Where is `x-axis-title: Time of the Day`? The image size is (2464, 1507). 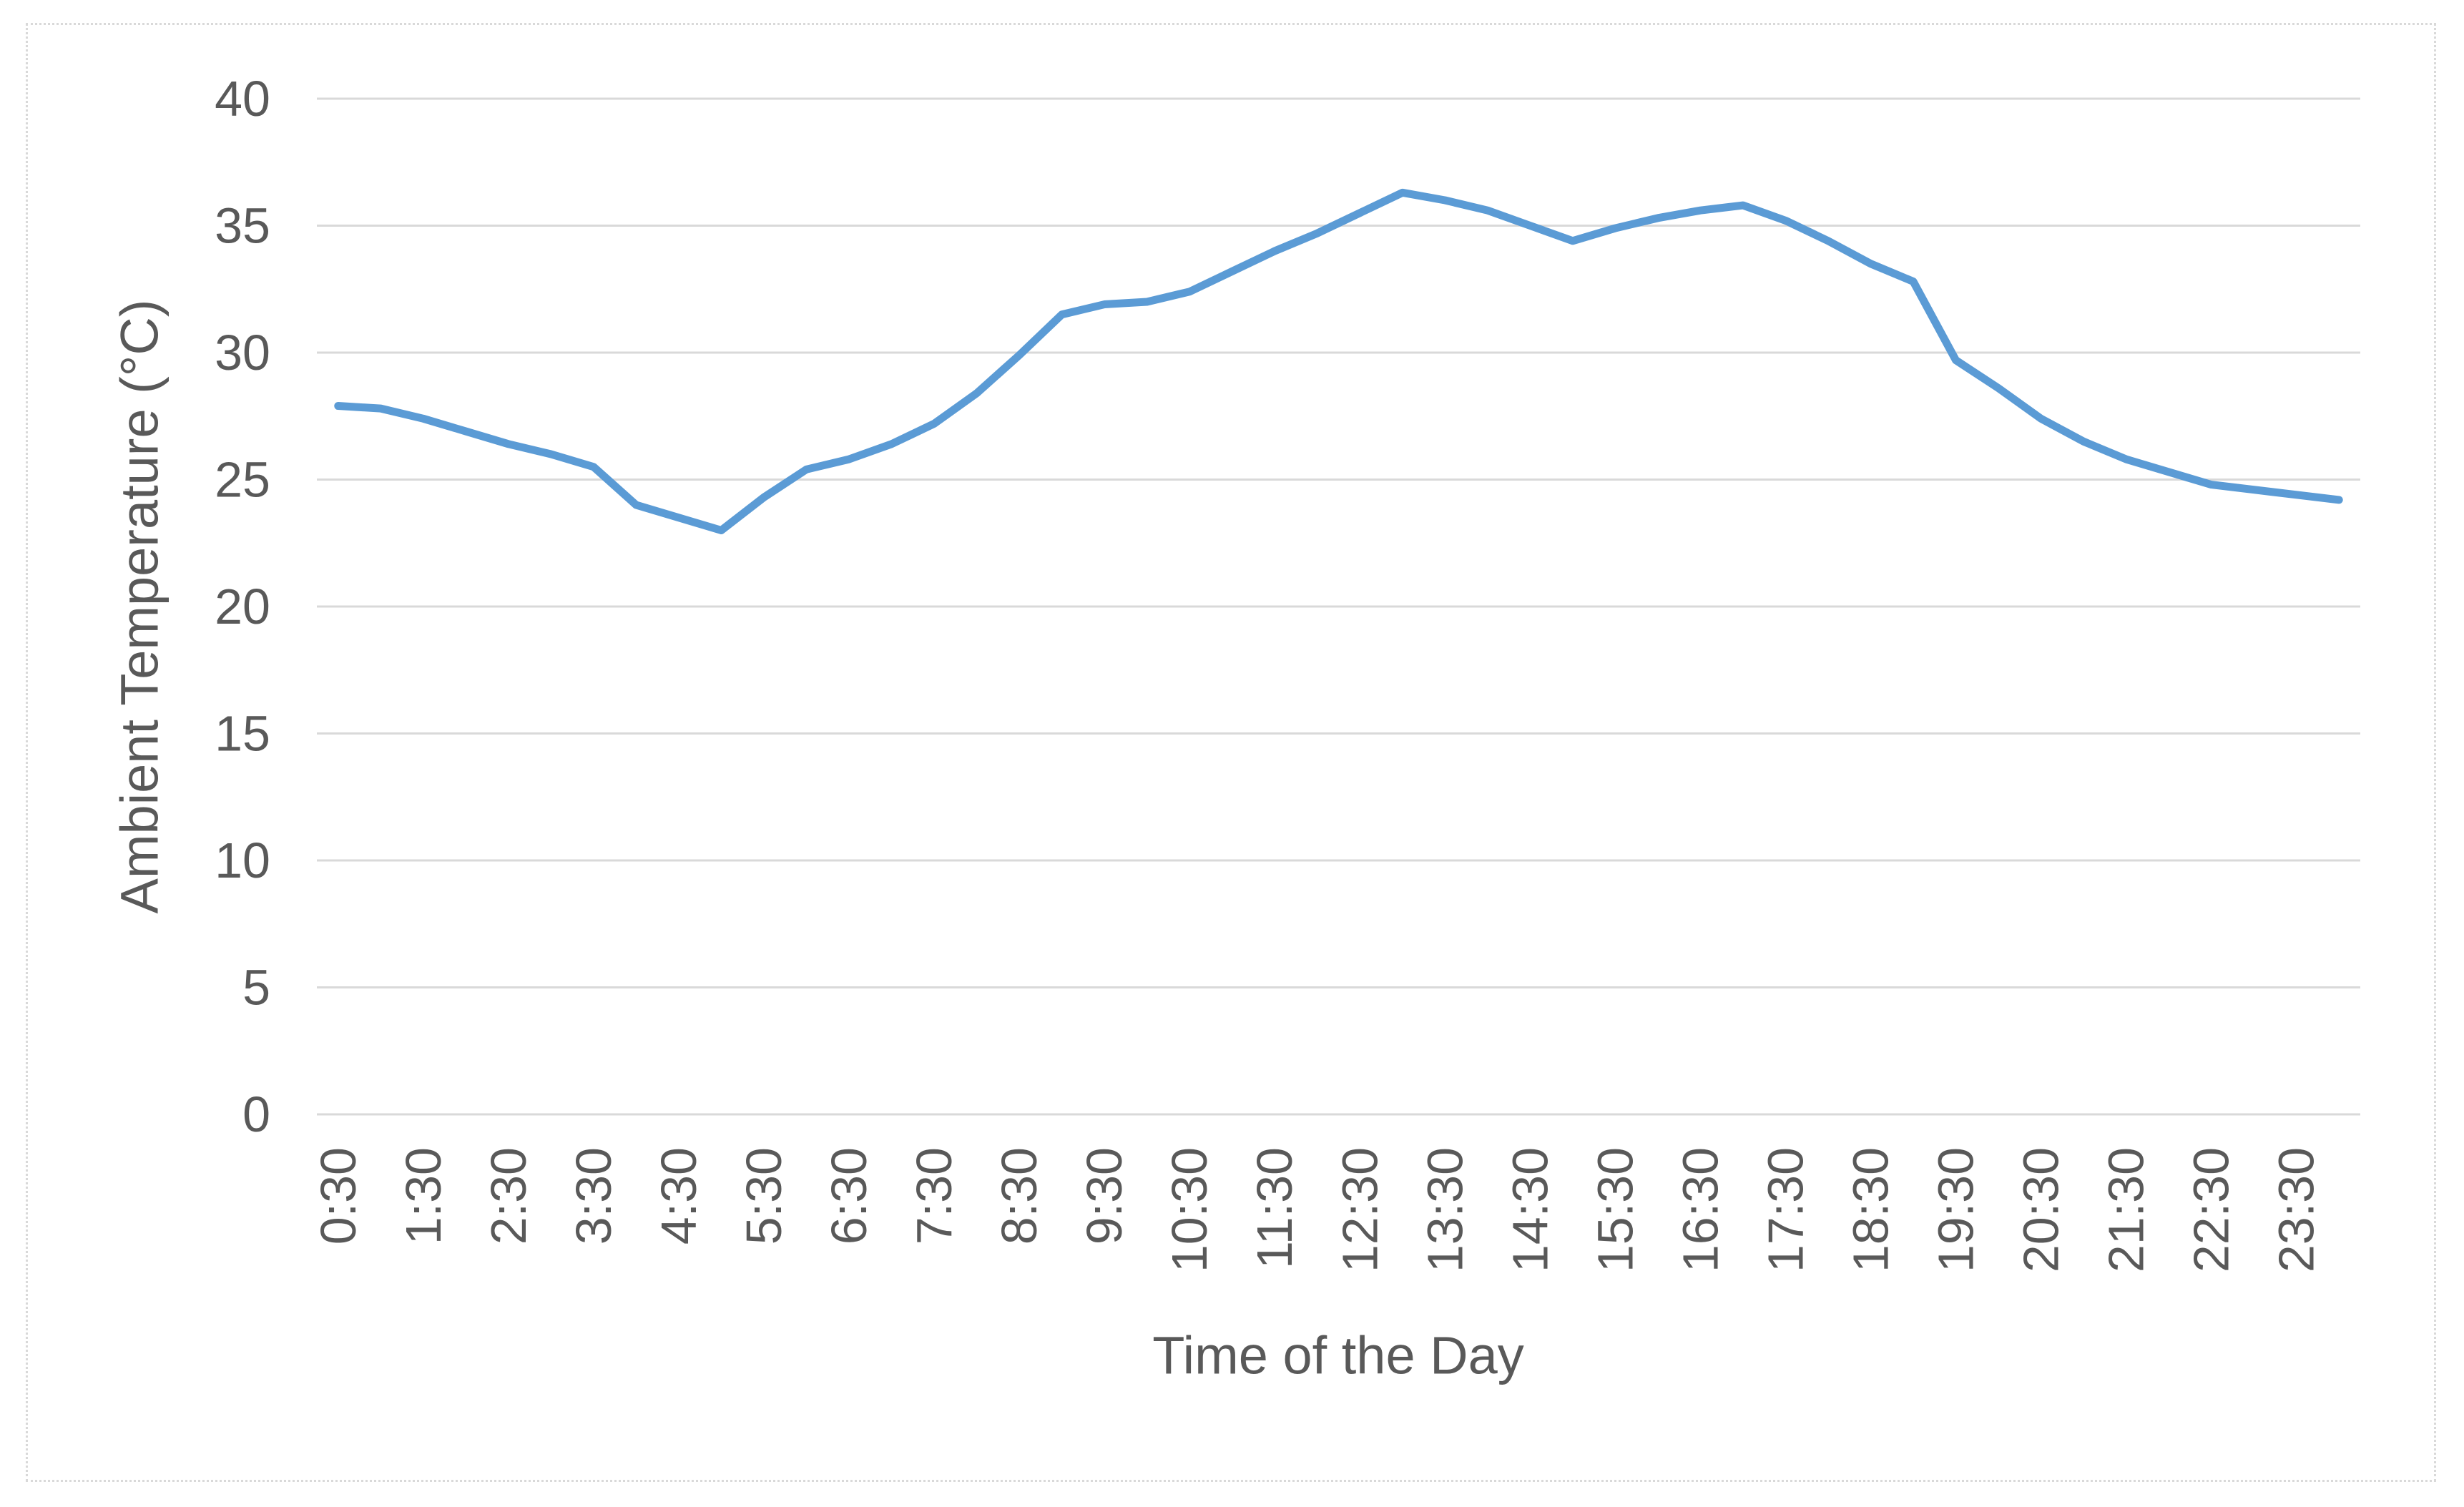 x-axis-title: Time of the Day is located at coordinates (1338, 1356).